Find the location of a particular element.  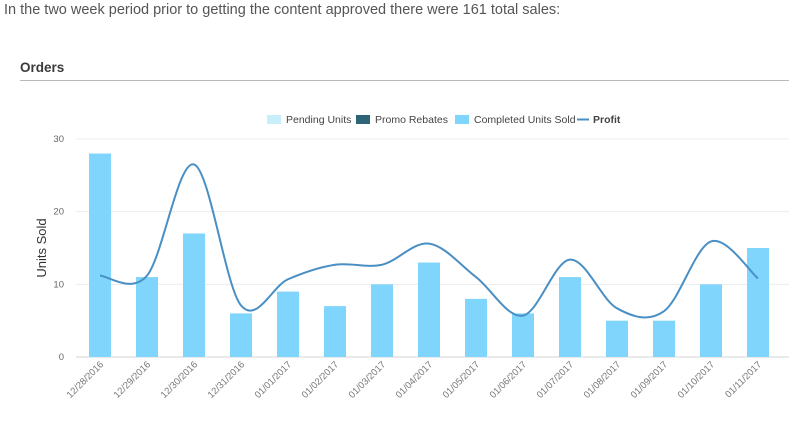

x-tick-label: 01/11/2017 is located at coordinates (743, 379).